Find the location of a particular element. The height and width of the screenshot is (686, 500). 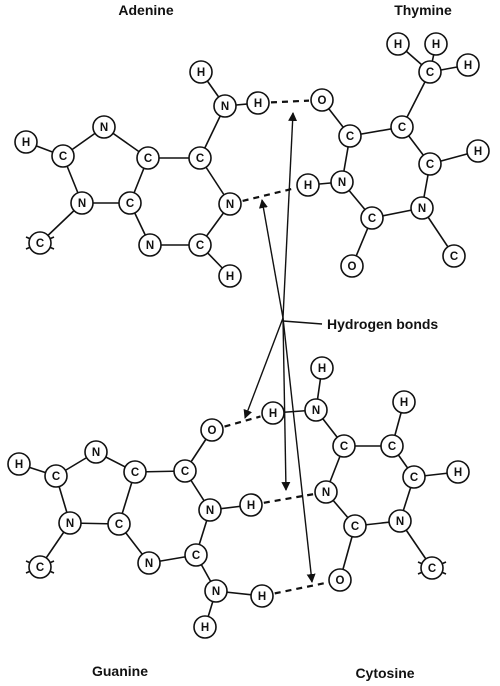

thymine-label: Thymine is located at coordinates (423, 10).